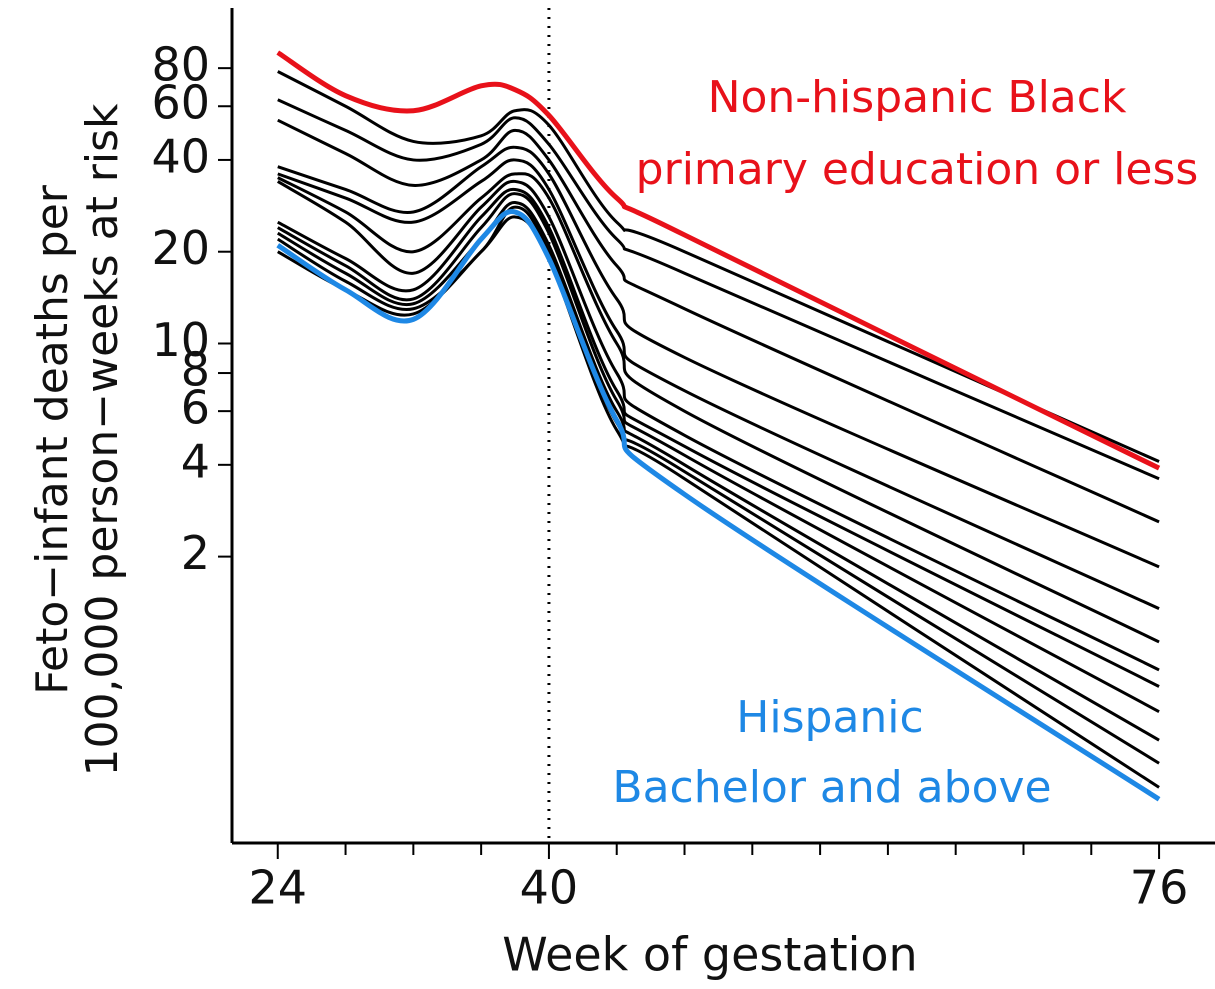  I want to click on y-tick-label: 8, so click(195, 370).